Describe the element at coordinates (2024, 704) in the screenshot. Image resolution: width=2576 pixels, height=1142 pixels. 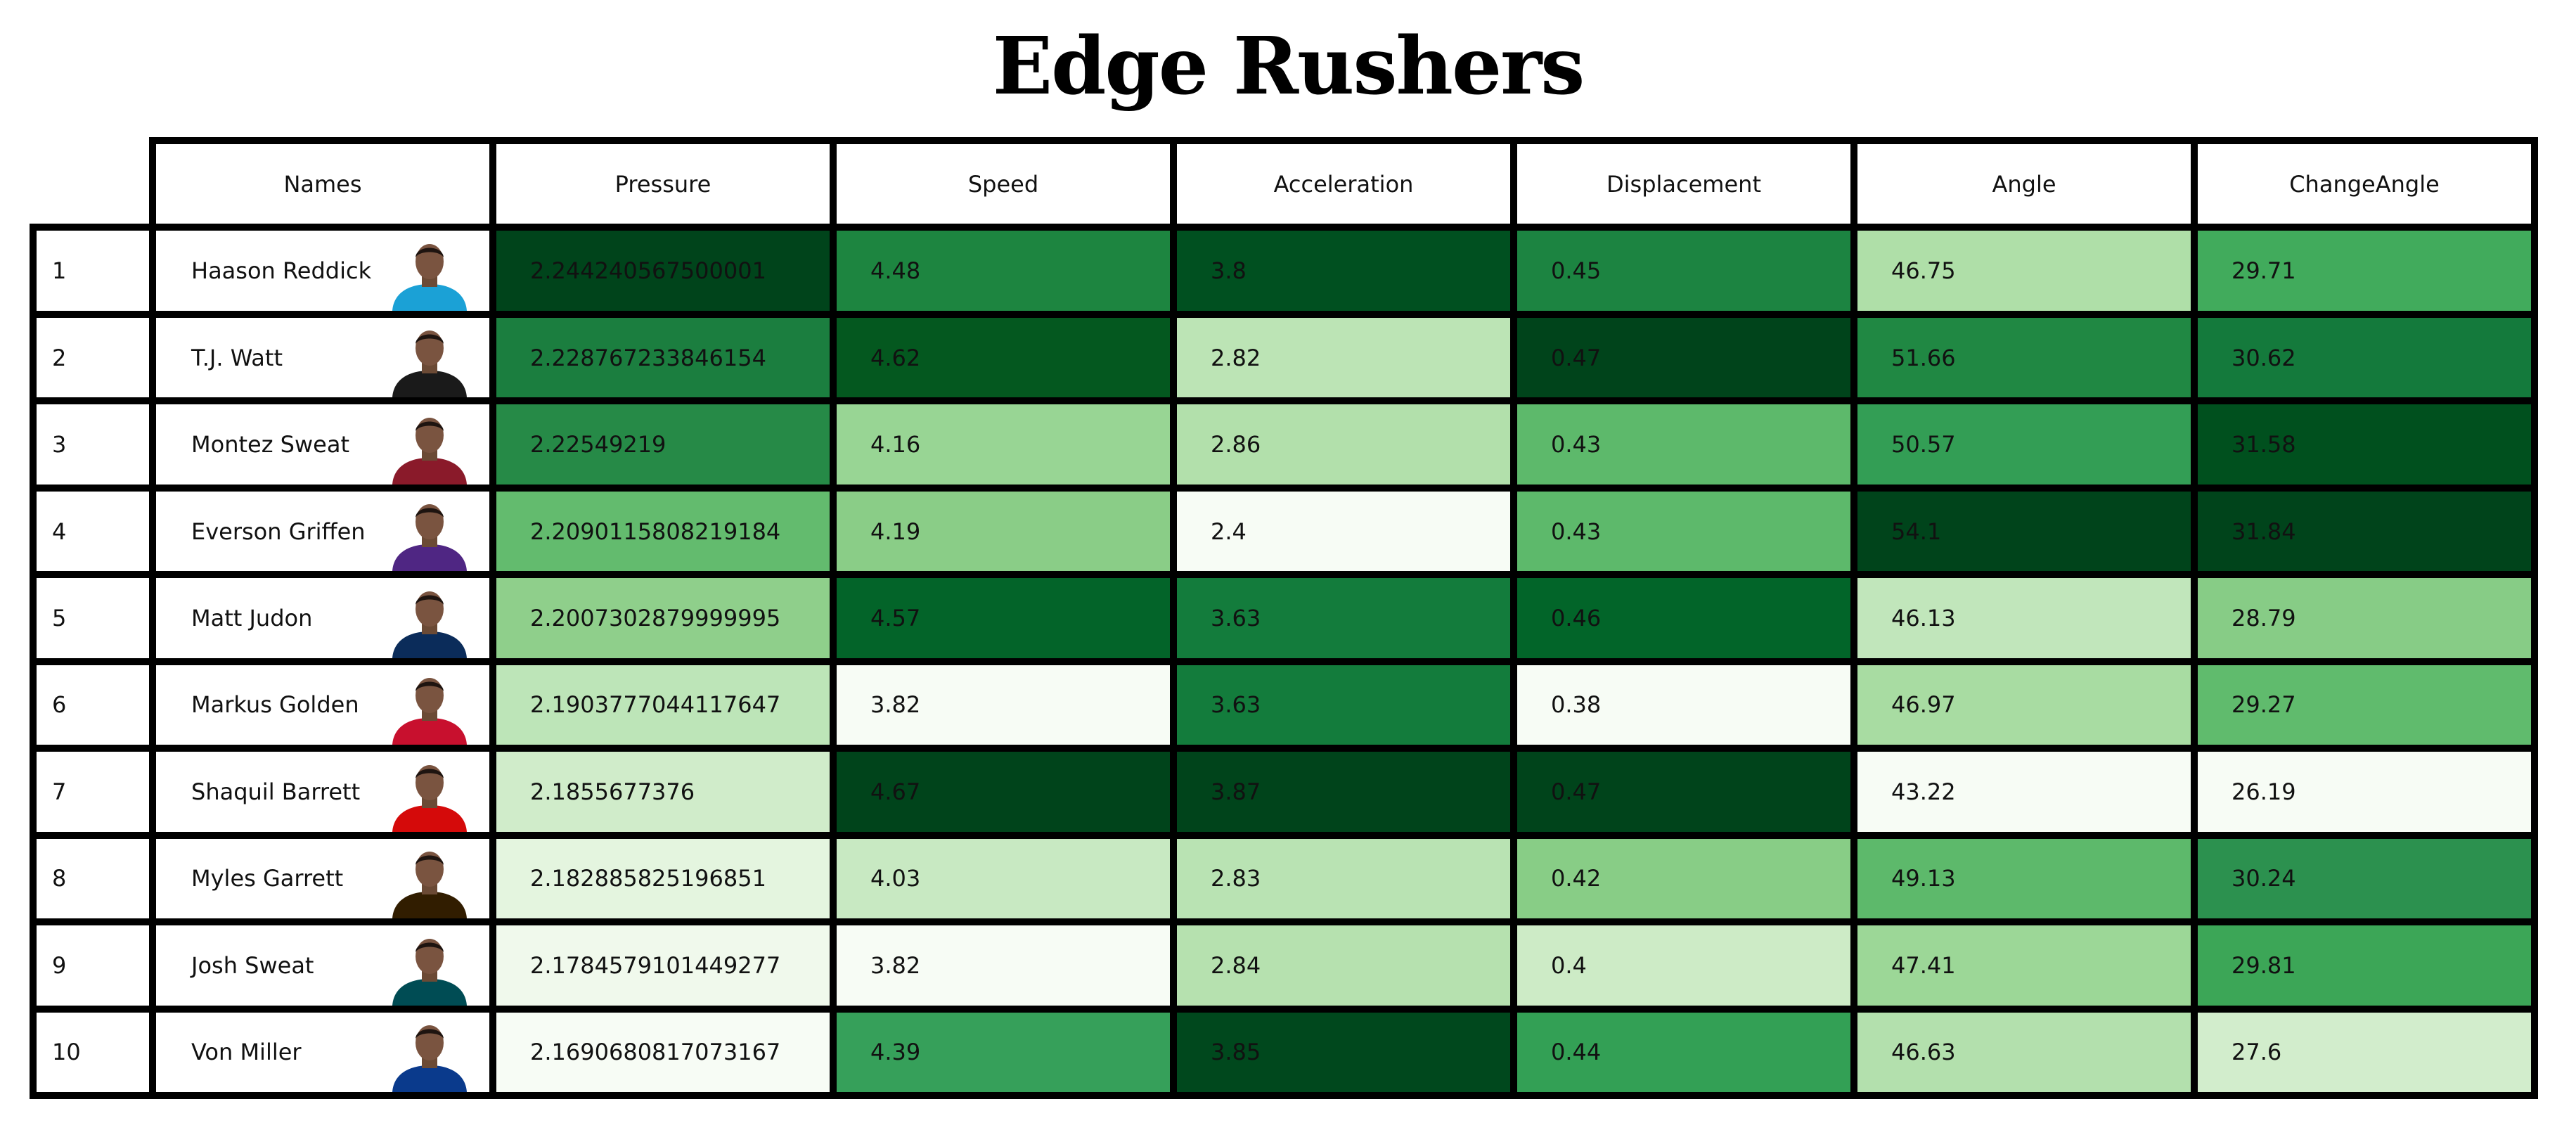
I see `cell-angle: 46.97` at that location.